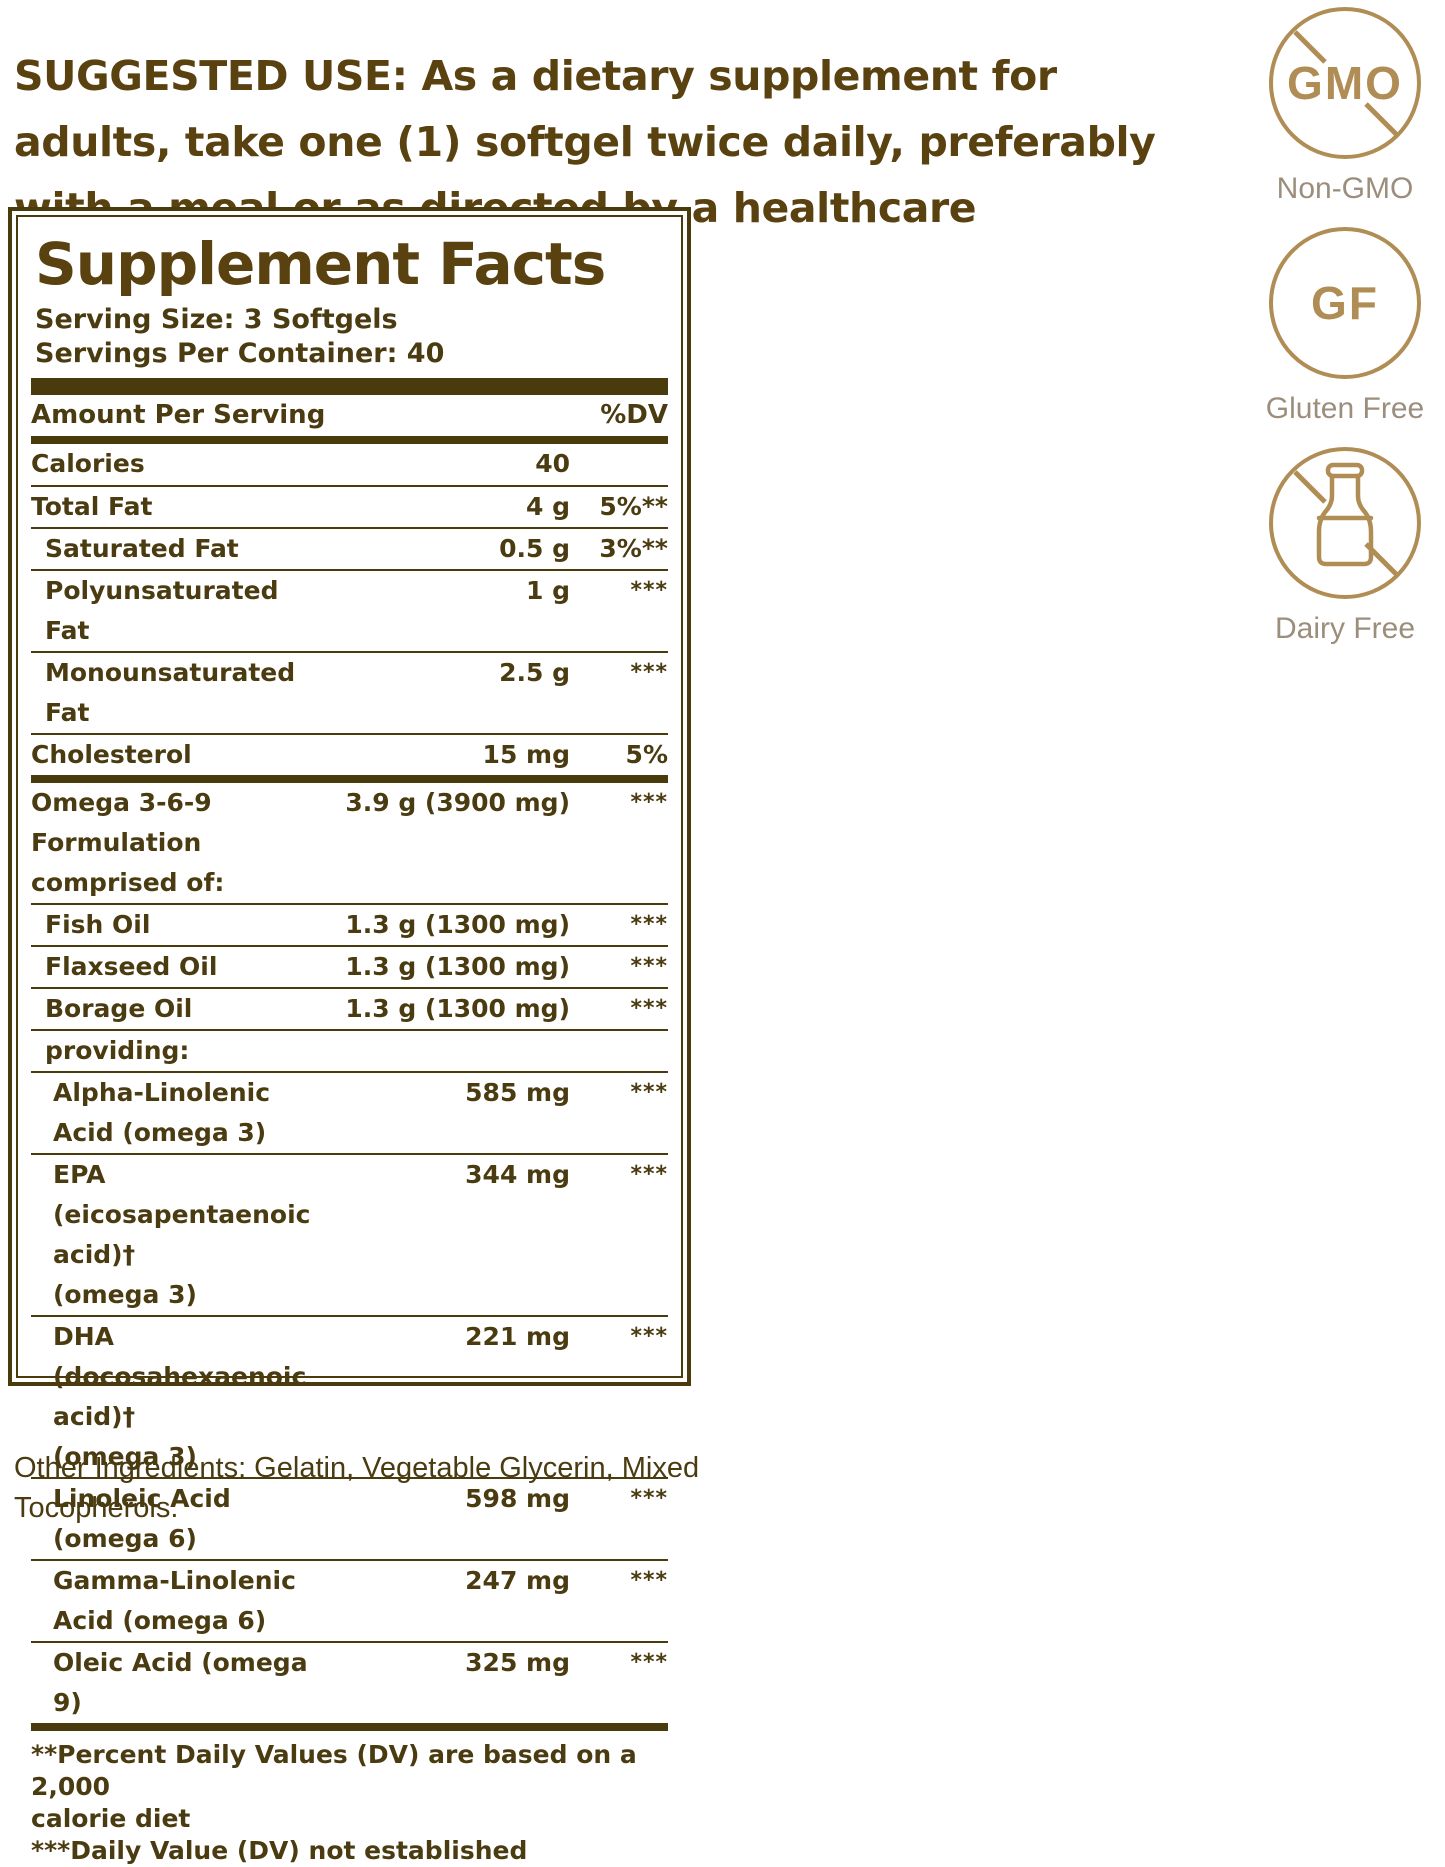  What do you see at coordinates (119, 1008) in the screenshot?
I see `row-nutrient-name: Borage Oil` at bounding box center [119, 1008].